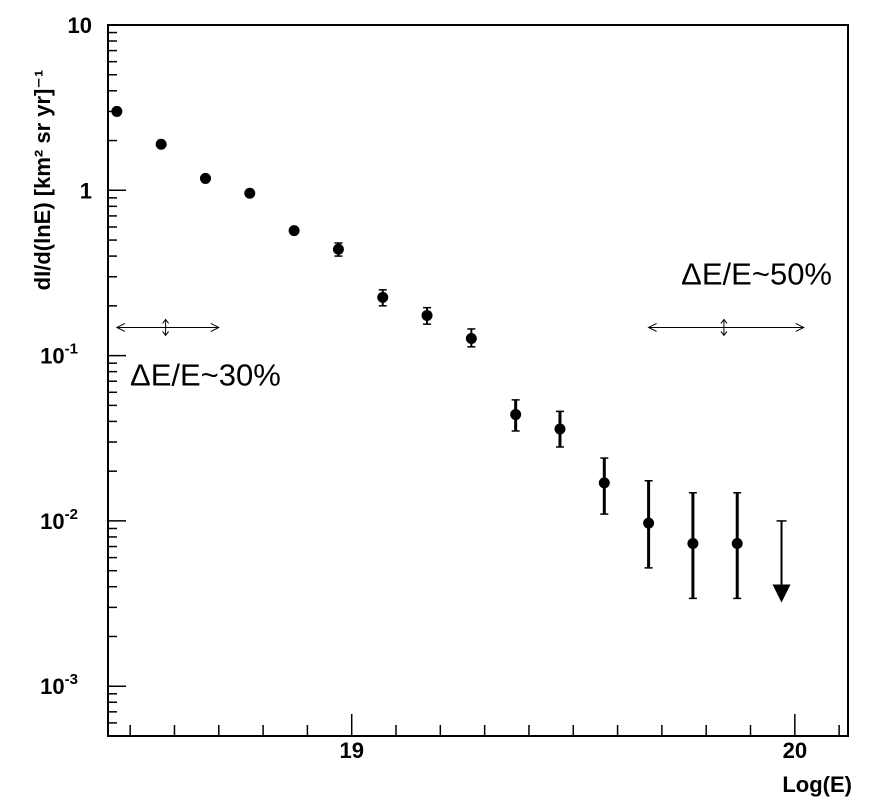 The height and width of the screenshot is (811, 872). What do you see at coordinates (781, 593) in the screenshot?
I see `upper-limit-arrow` at bounding box center [781, 593].